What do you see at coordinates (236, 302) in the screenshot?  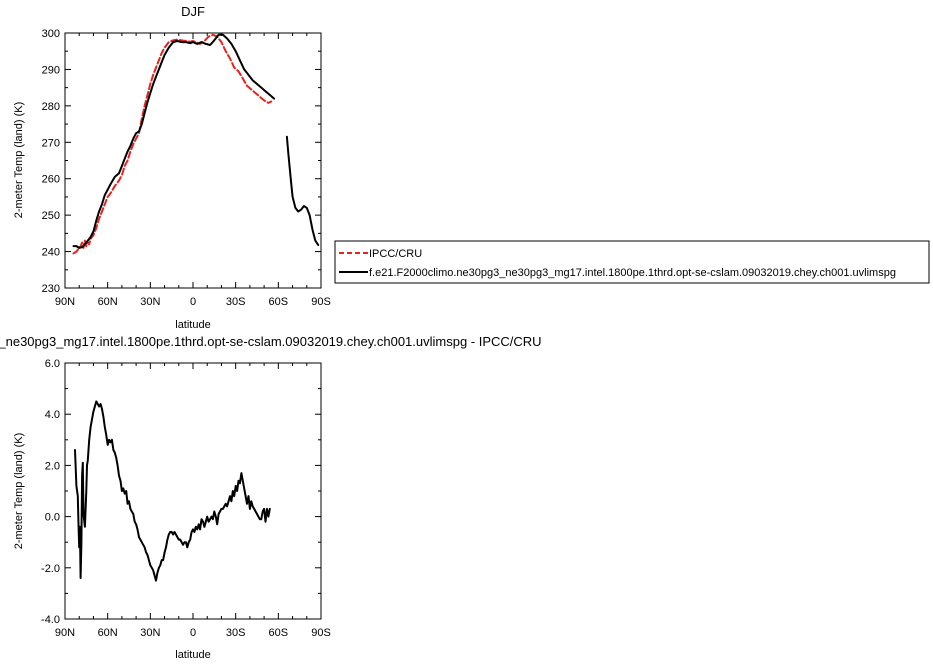 I see `top-xtick-label: 30S` at bounding box center [236, 302].